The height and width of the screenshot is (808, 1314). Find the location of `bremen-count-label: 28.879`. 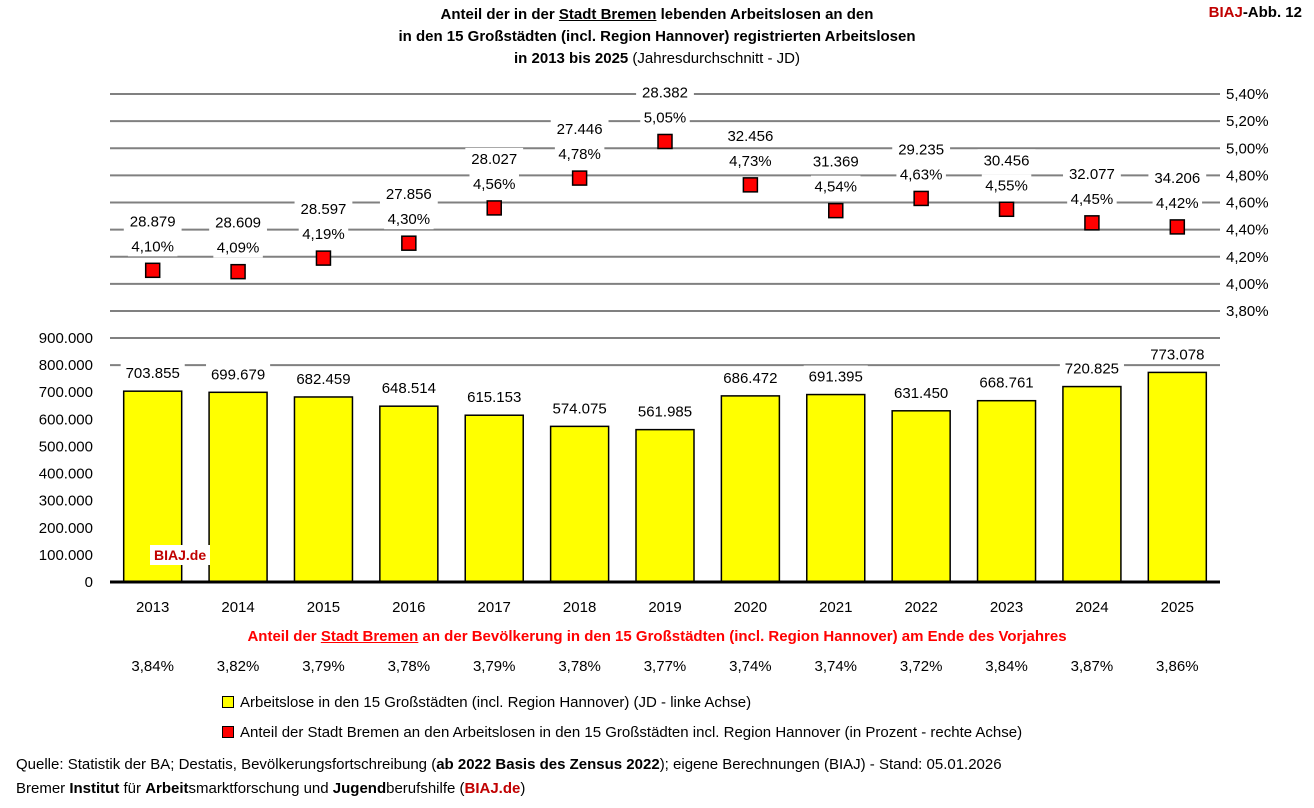

bremen-count-label: 28.879 is located at coordinates (153, 221).